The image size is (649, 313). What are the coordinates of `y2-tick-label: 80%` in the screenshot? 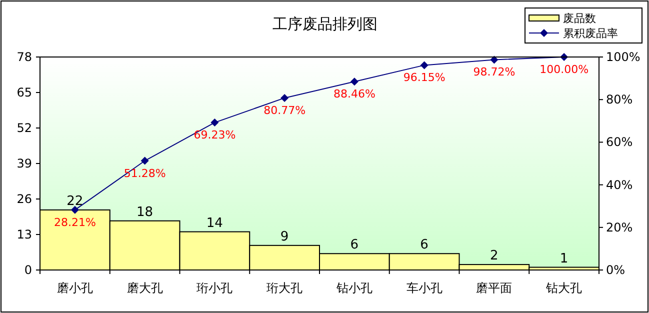 It's located at (619, 99).